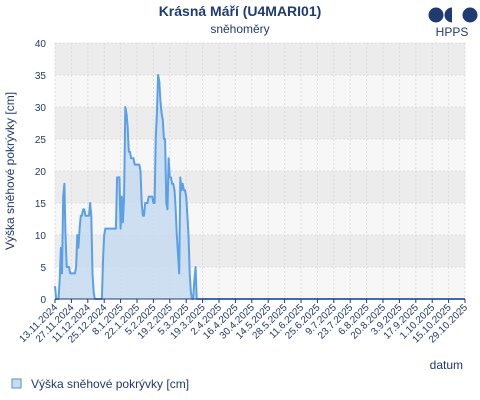  Describe the element at coordinates (470, 15) in the screenshot. I see `logo-circle-right` at that location.